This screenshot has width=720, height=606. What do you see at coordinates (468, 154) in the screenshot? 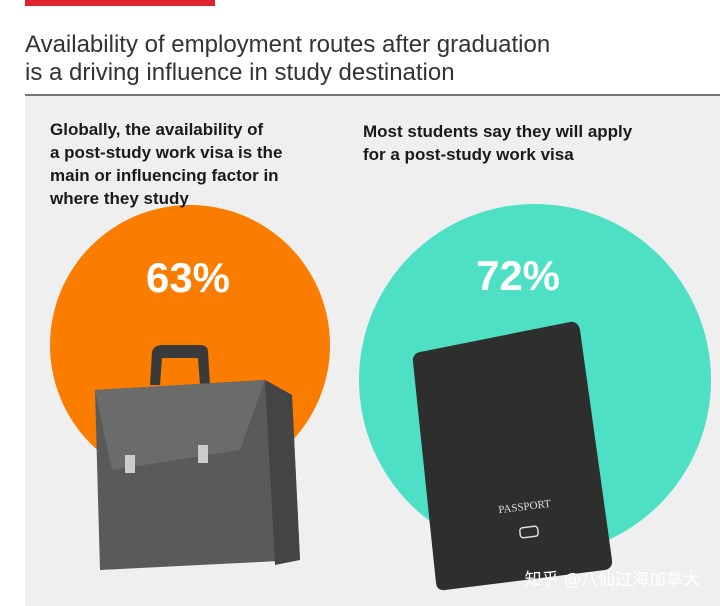
I see `panel-text: for a post-study work visa` at bounding box center [468, 154].